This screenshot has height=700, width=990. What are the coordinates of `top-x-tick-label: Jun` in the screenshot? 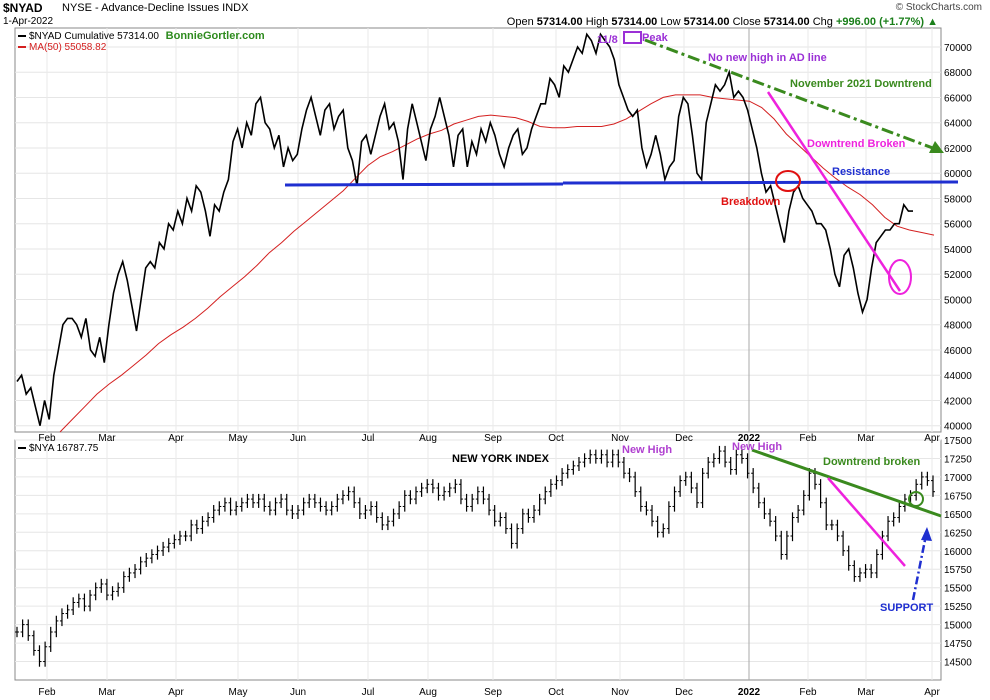 It's located at (298, 438).